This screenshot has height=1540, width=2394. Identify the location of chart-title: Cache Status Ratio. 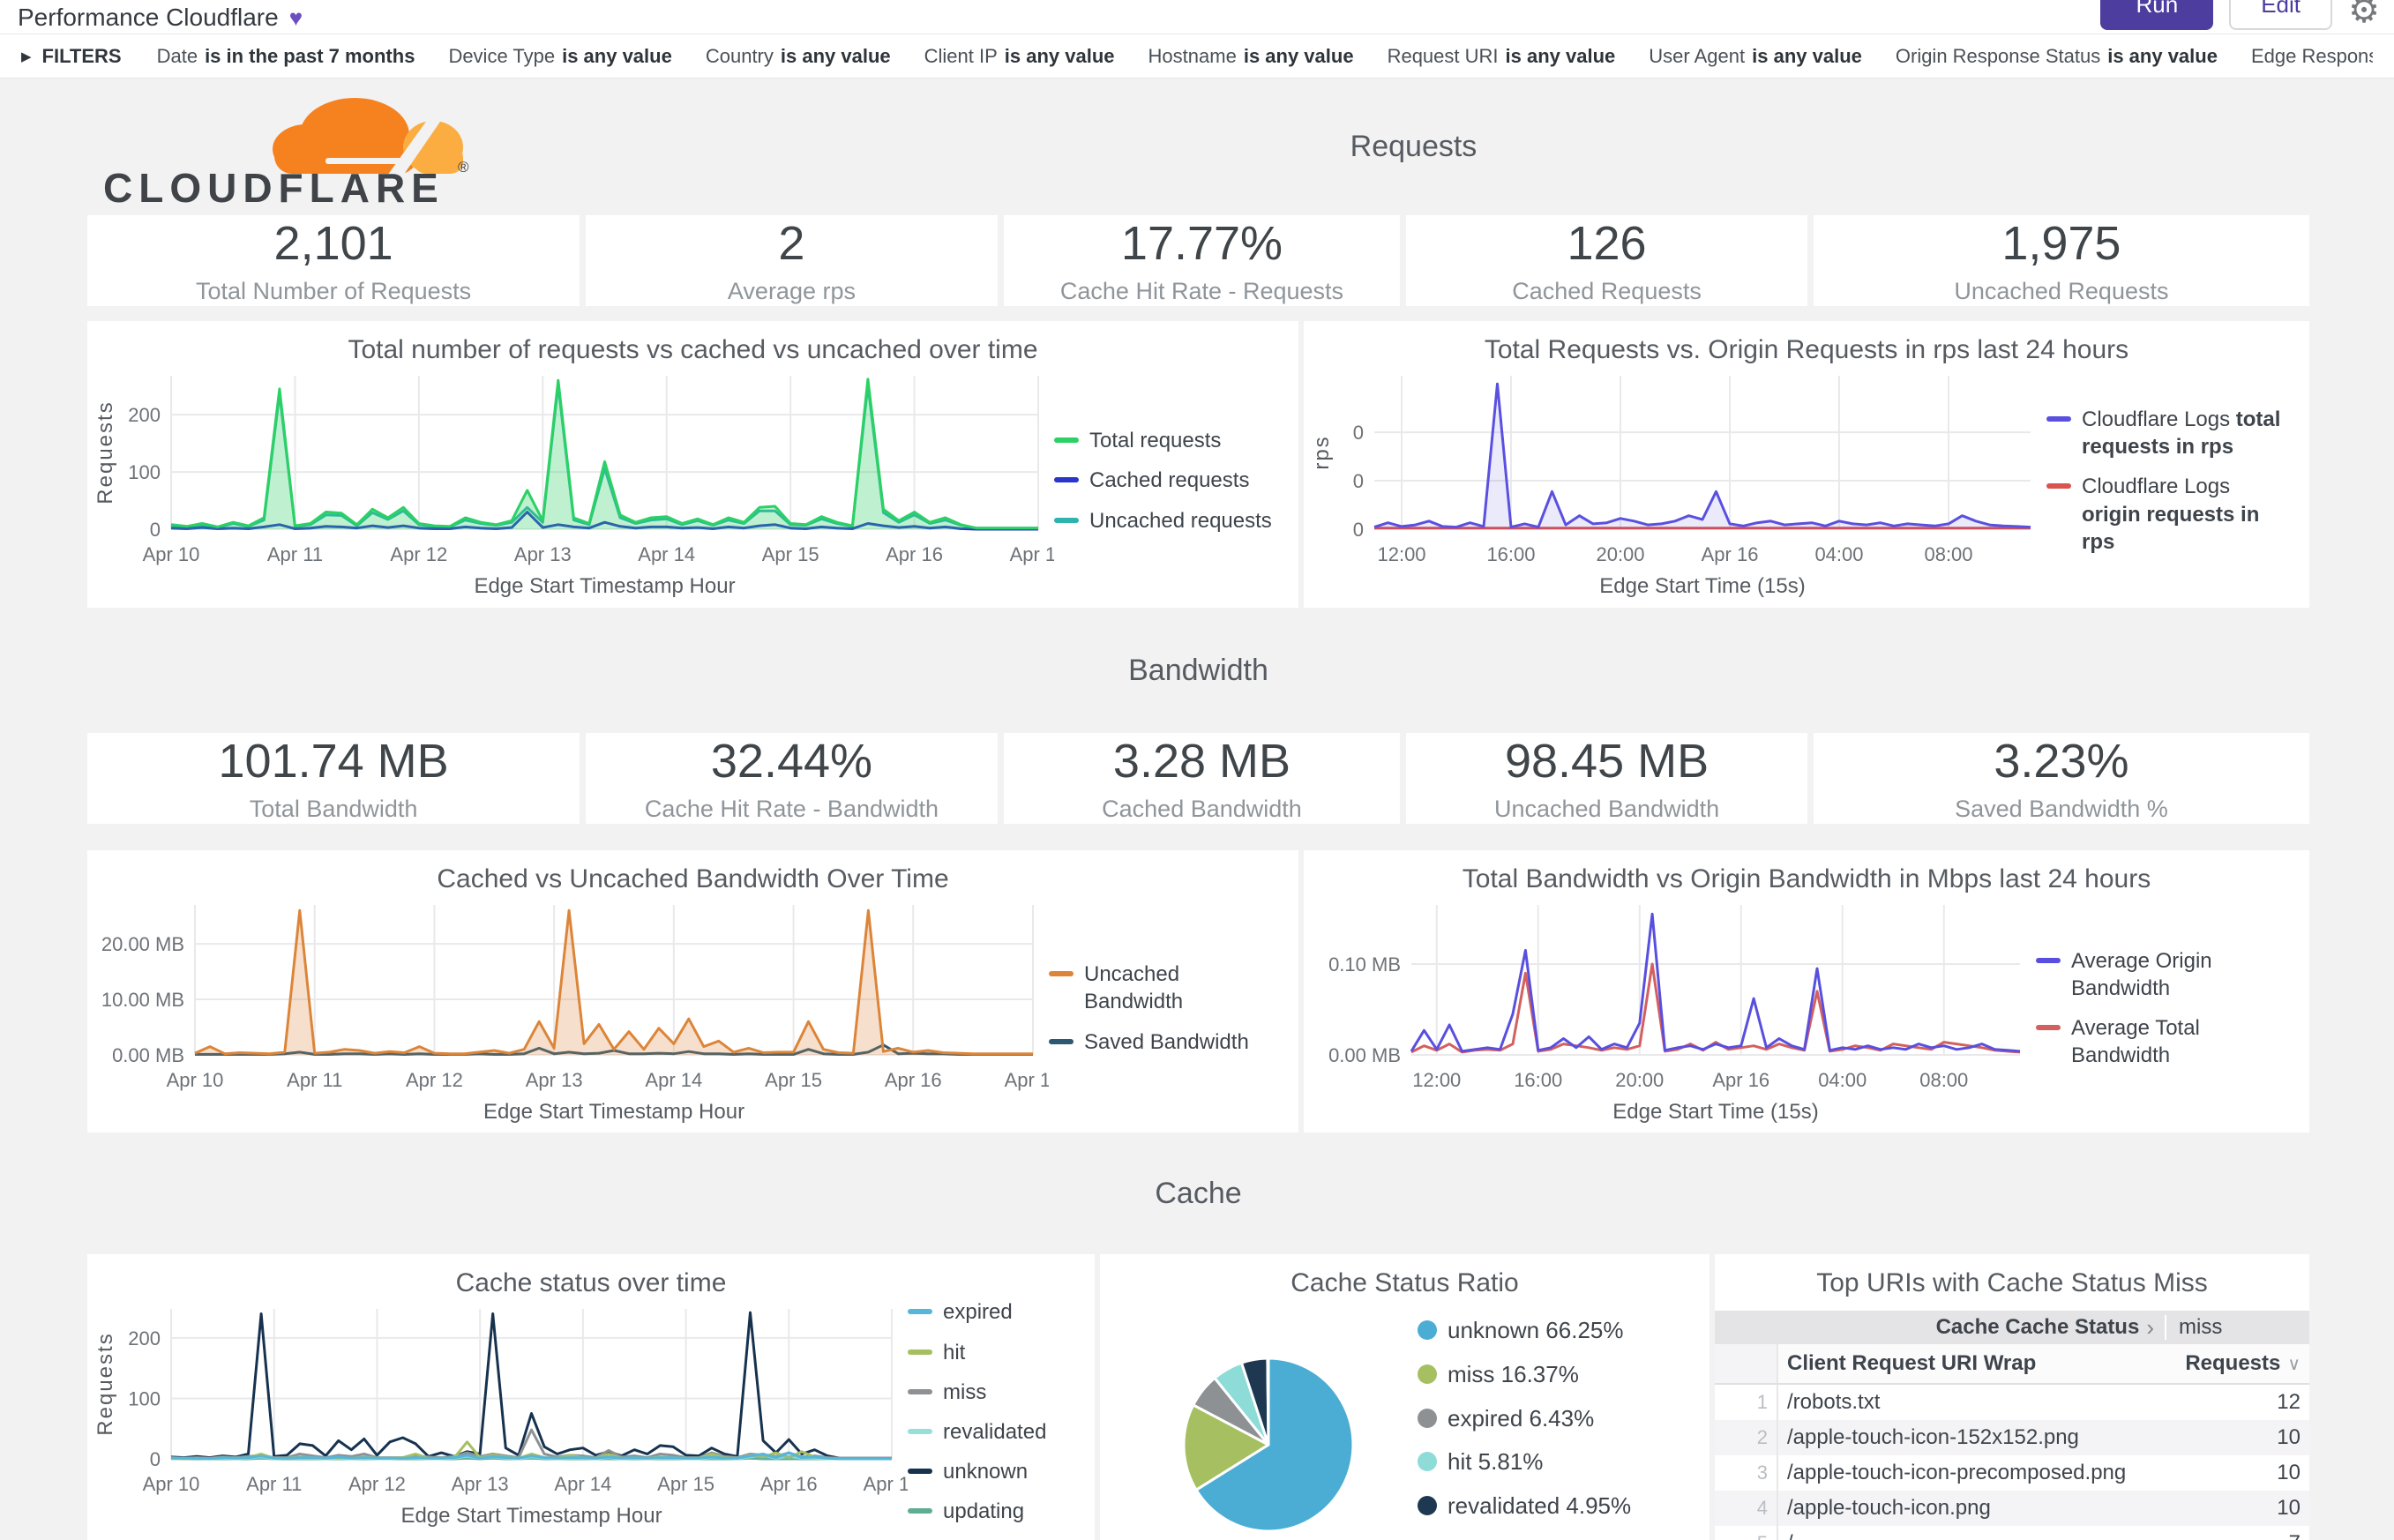
(1405, 1282).